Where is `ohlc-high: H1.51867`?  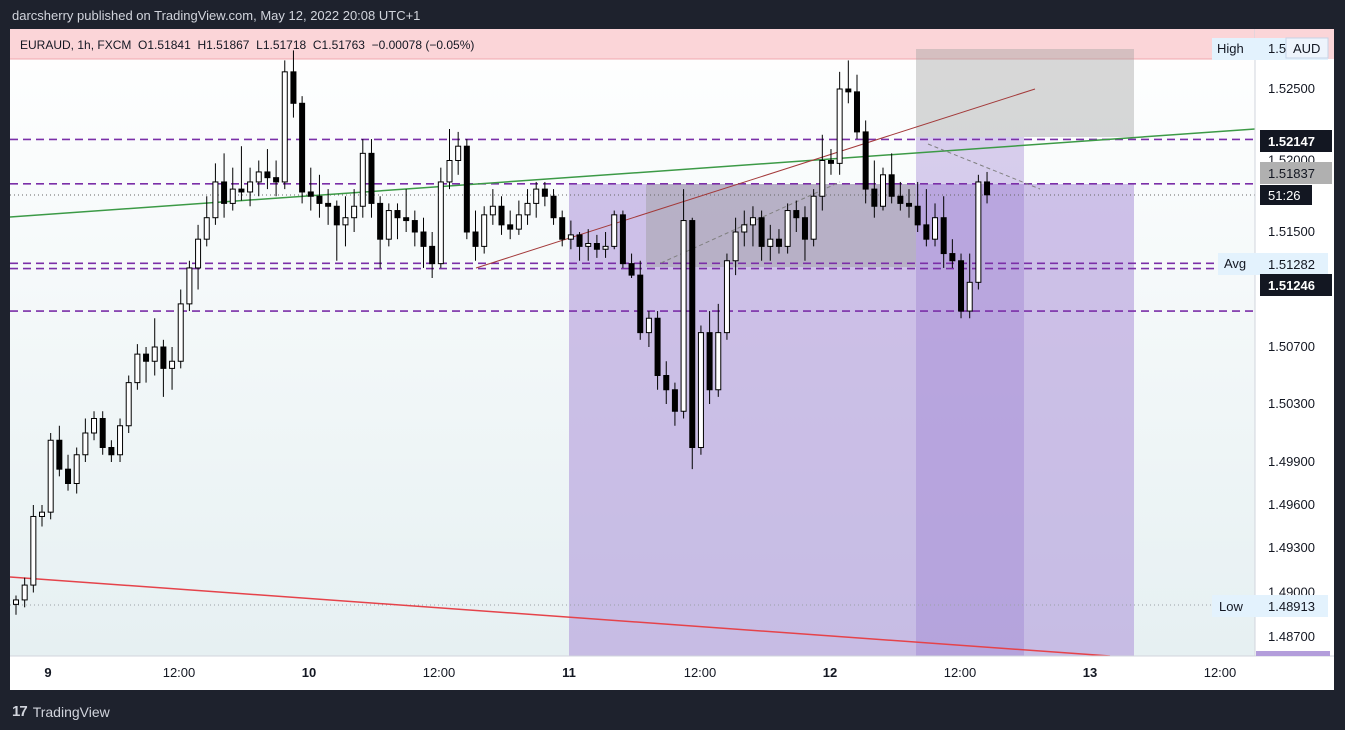
ohlc-high: H1.51867 is located at coordinates (223, 45).